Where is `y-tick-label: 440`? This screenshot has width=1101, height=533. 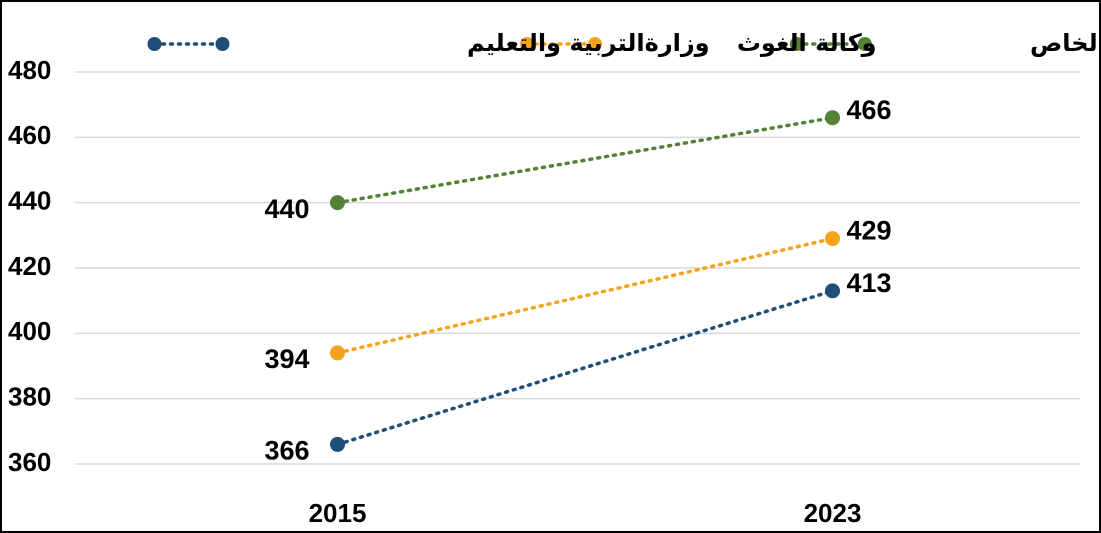
y-tick-label: 440 is located at coordinates (29, 201).